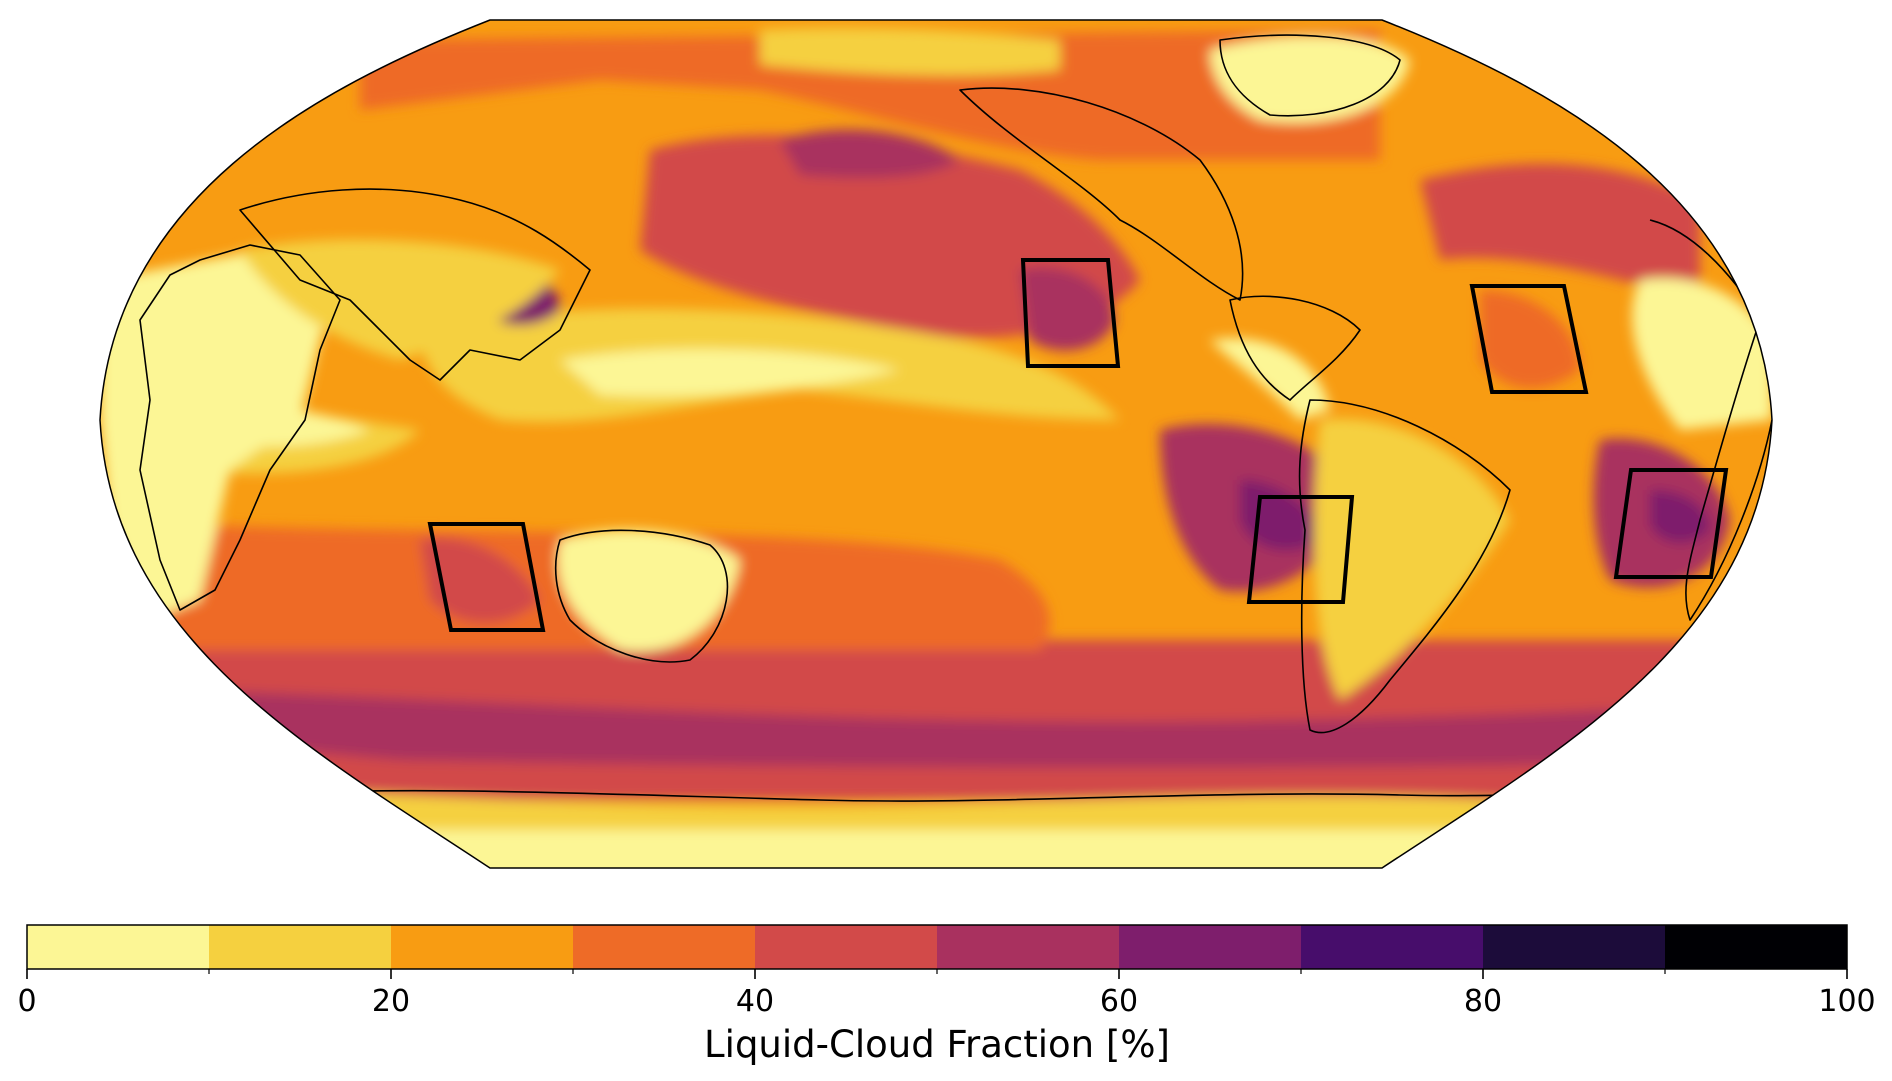 This screenshot has width=1892, height=1081. Describe the element at coordinates (1483, 1001) in the screenshot. I see `colorbar-tick-label: 80` at that location.